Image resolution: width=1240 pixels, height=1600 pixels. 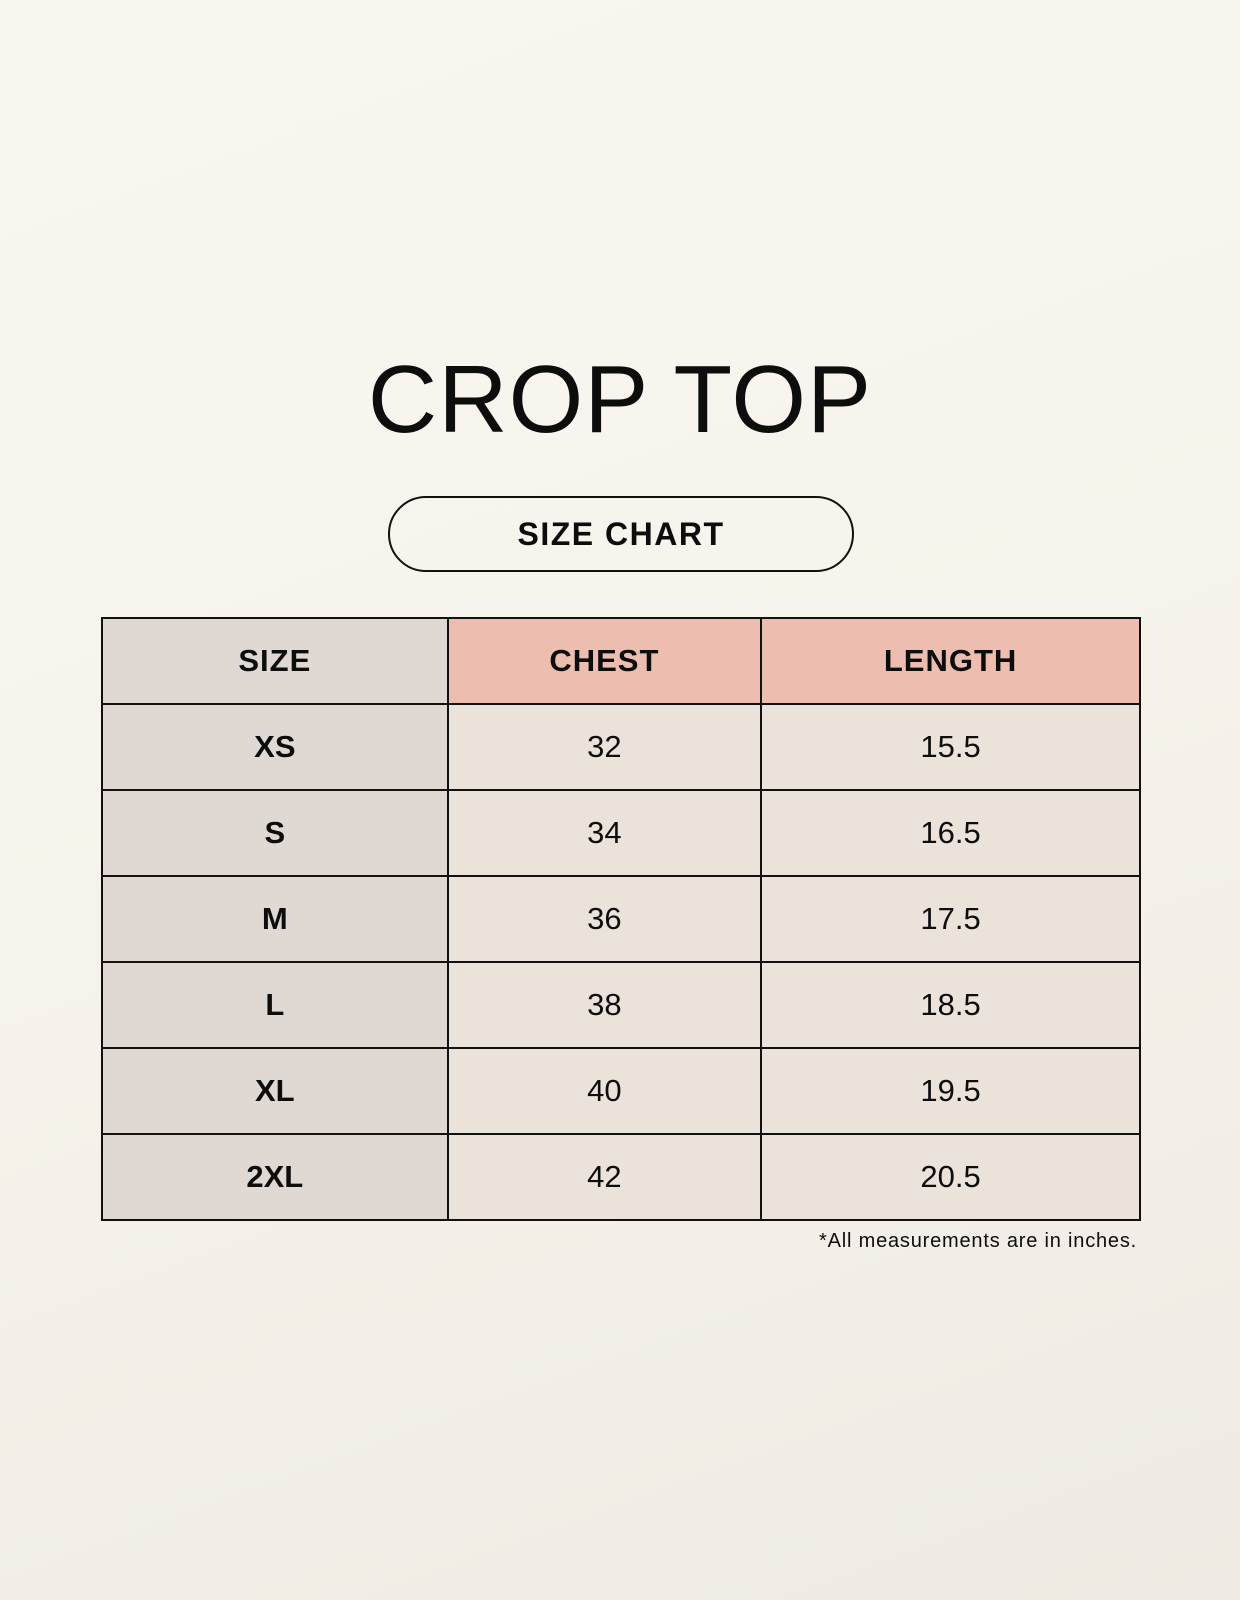 What do you see at coordinates (604, 833) in the screenshot?
I see `cell-chest: 34` at bounding box center [604, 833].